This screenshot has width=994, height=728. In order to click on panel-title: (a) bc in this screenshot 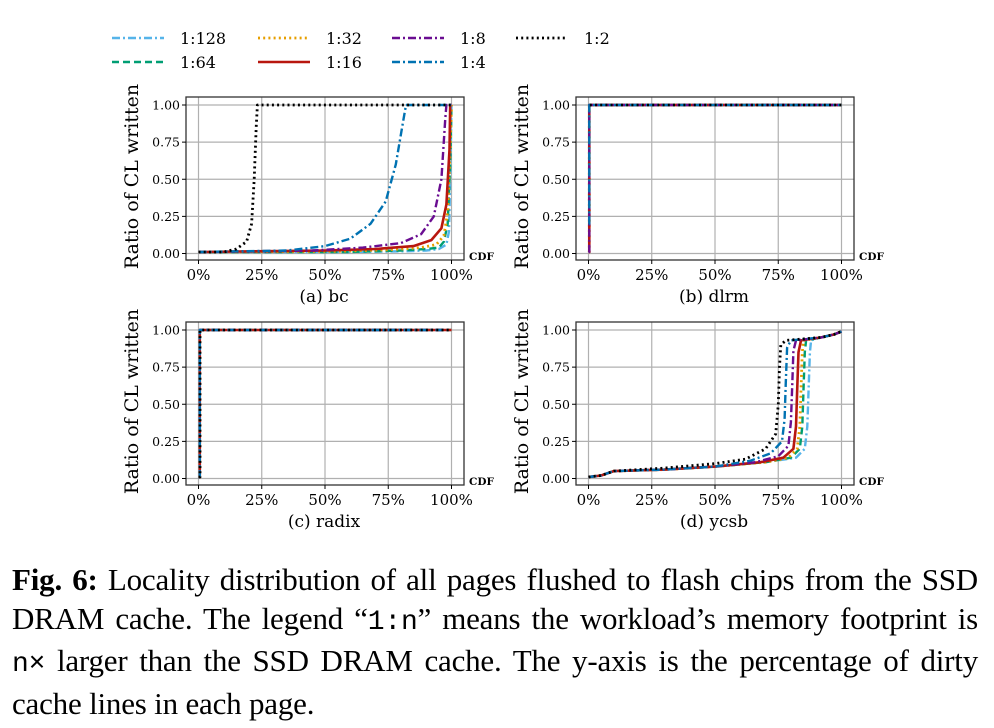, I will do `click(323, 297)`.